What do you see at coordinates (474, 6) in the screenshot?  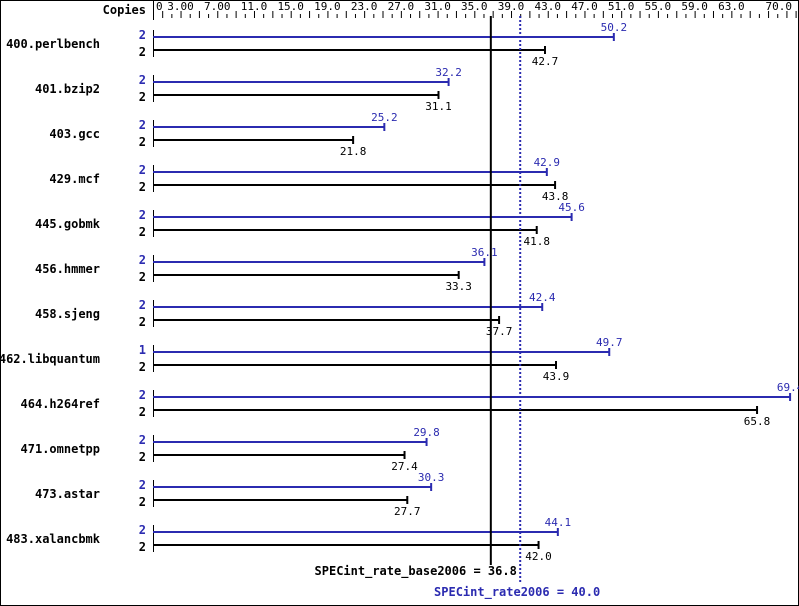 I see `x-tick-label: 35.0` at bounding box center [474, 6].